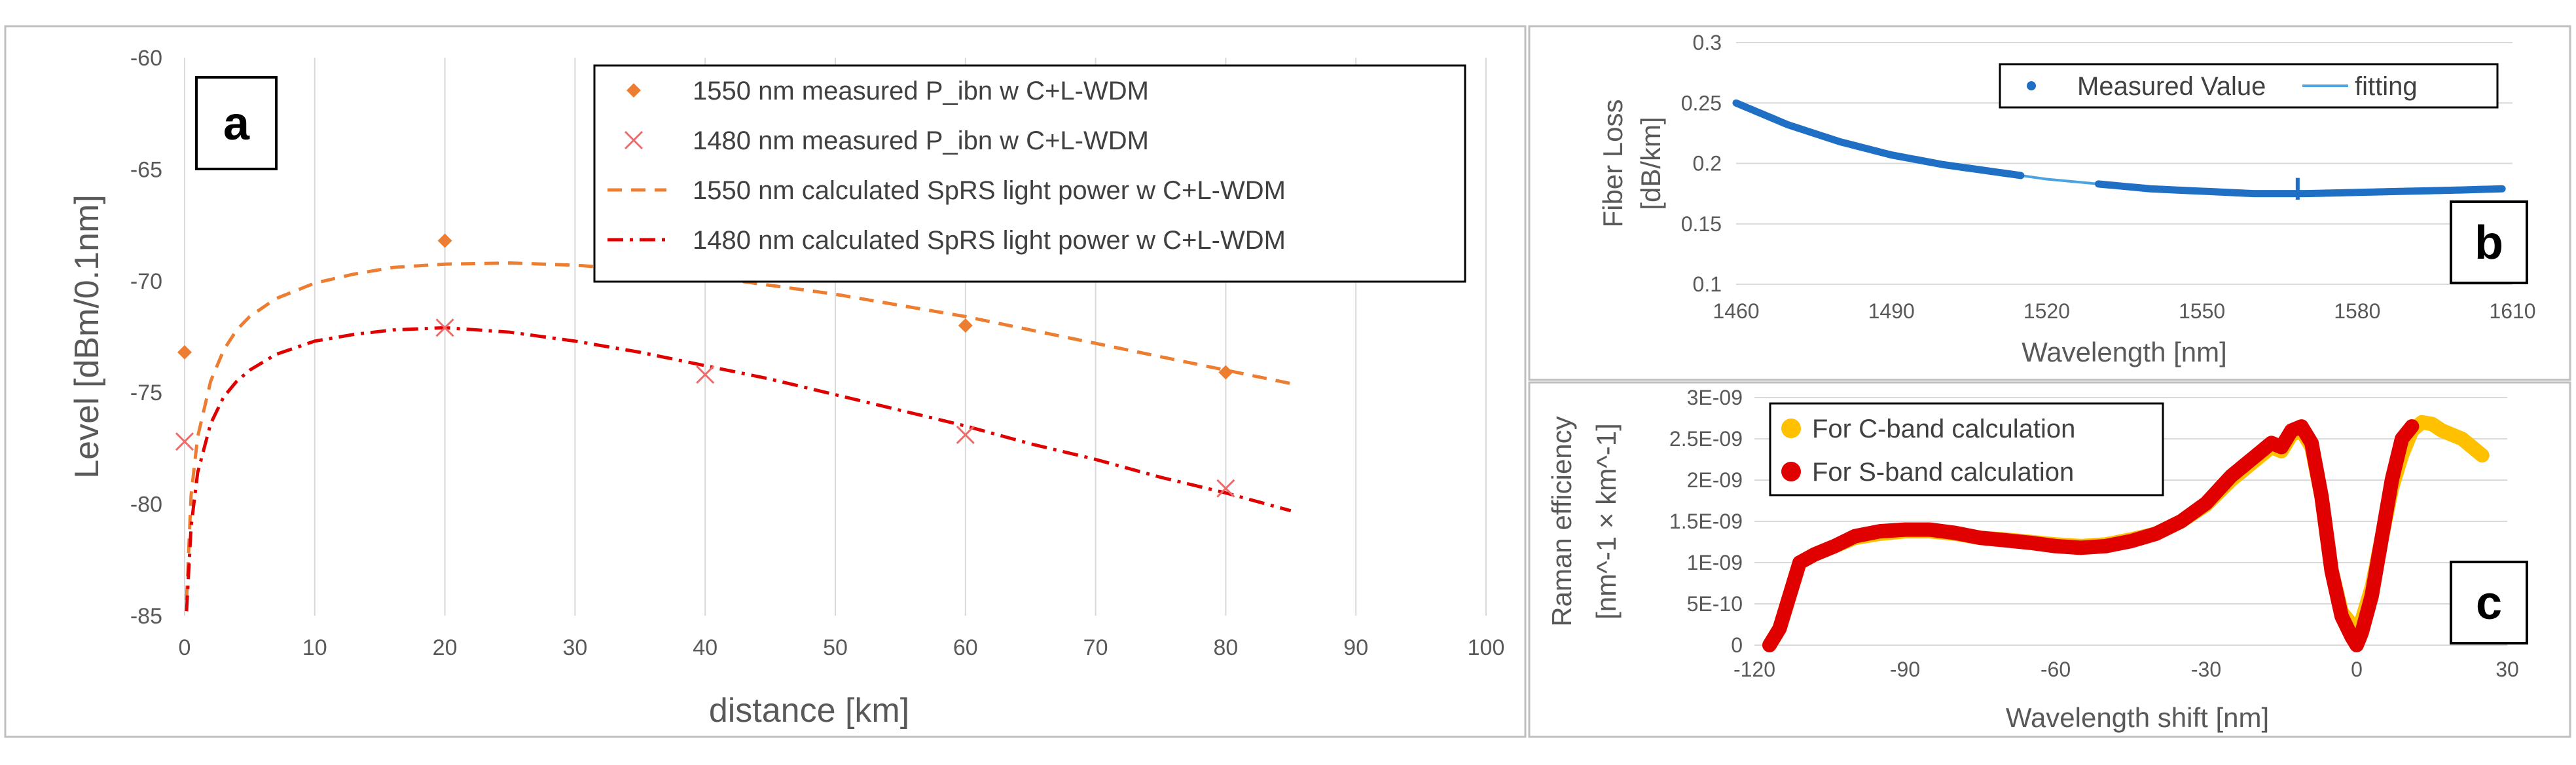 This screenshot has height=765, width=2576. What do you see at coordinates (1707, 284) in the screenshot?
I see `y-tick-label: 0.1` at bounding box center [1707, 284].